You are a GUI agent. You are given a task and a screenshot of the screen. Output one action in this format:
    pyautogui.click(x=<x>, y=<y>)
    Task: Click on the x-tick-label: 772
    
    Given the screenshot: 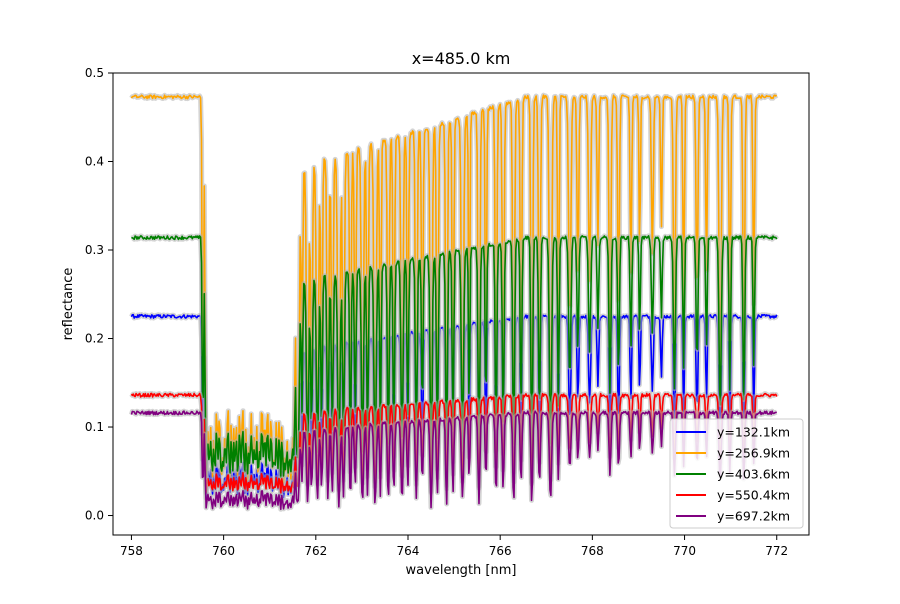 What is the action you would take?
    pyautogui.click(x=776, y=551)
    